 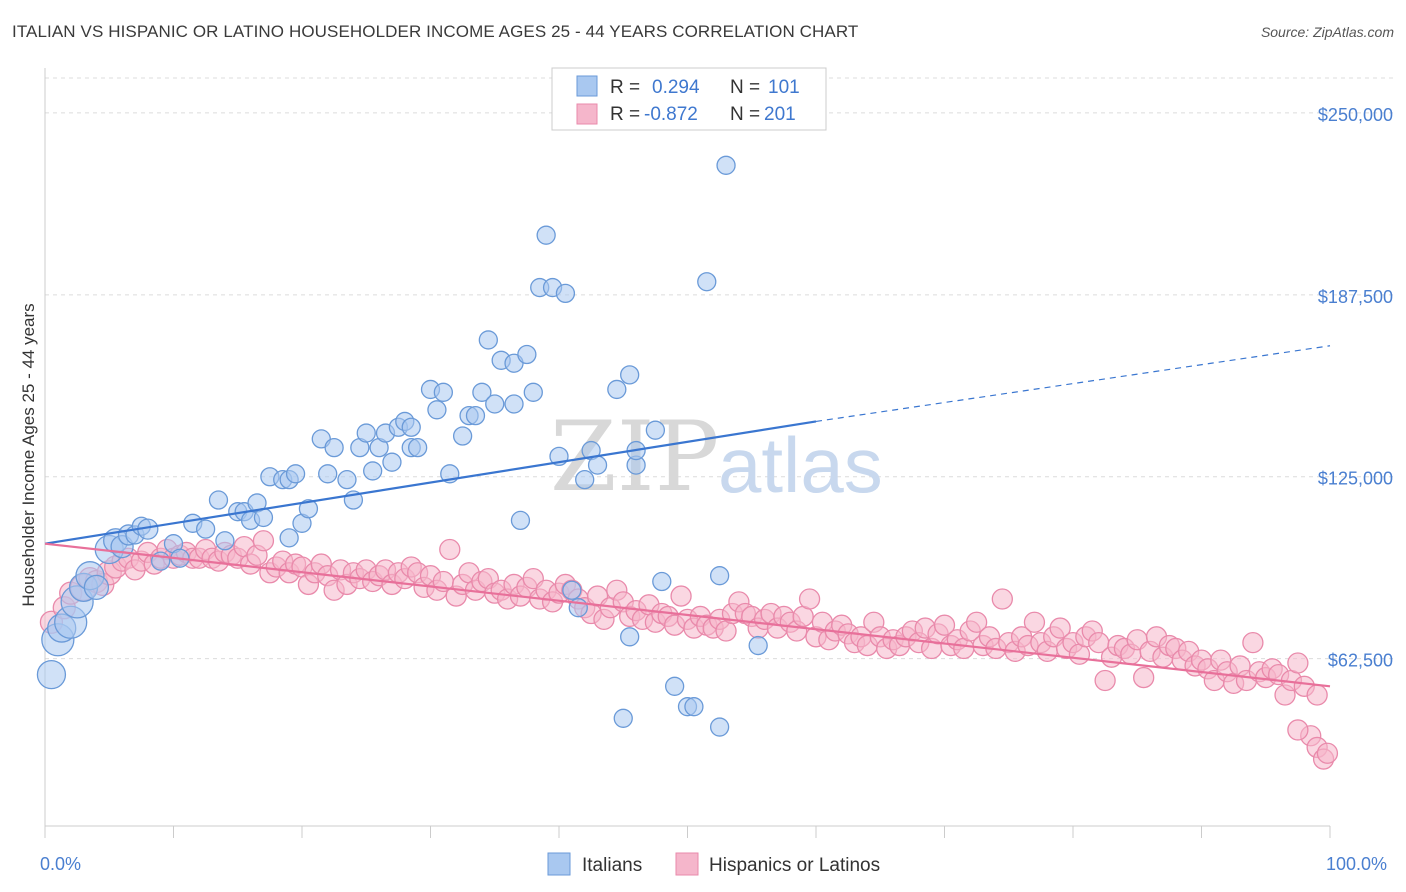 I want to click on x-tick-label-min: 0.0%, so click(x=60, y=864).